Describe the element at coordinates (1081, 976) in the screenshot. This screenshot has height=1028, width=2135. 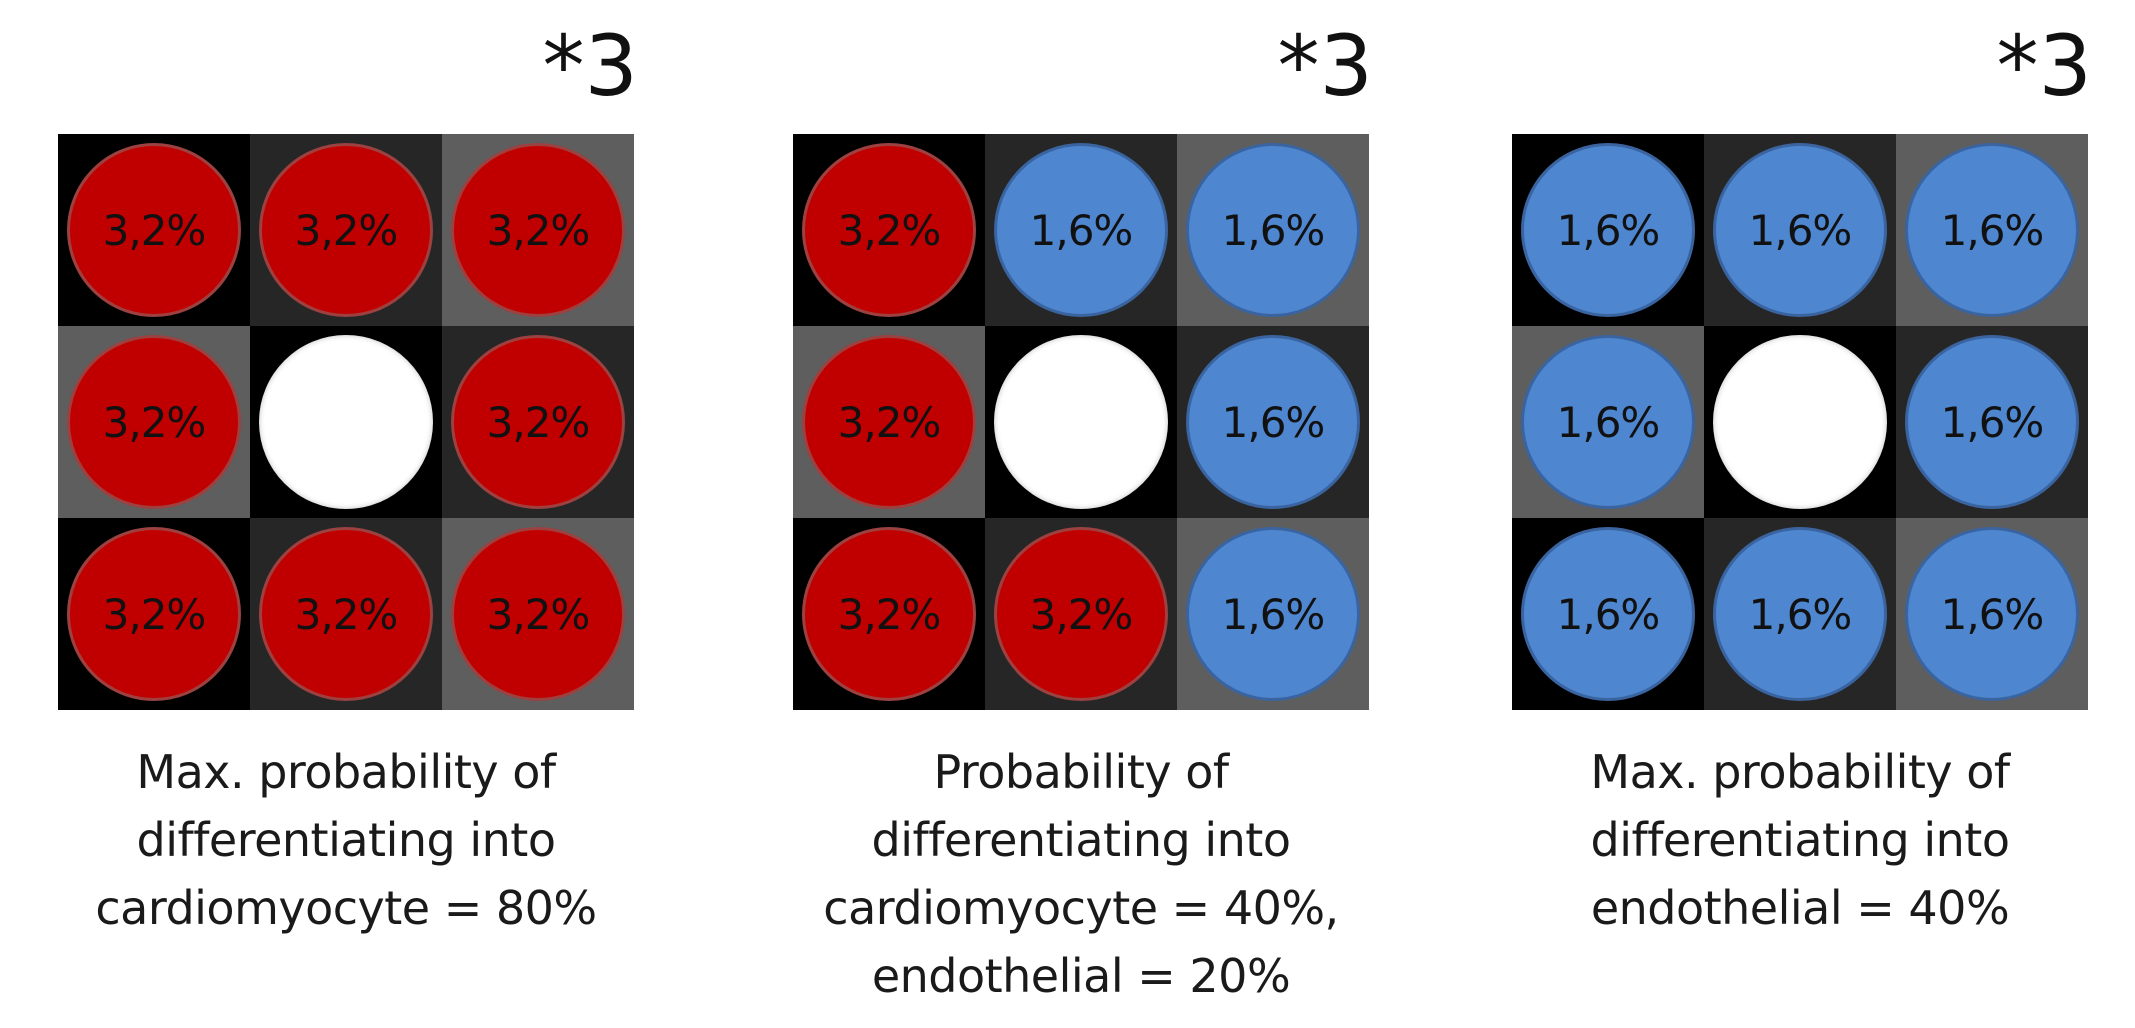
I see `caption-line: endothelial = 20%` at that location.